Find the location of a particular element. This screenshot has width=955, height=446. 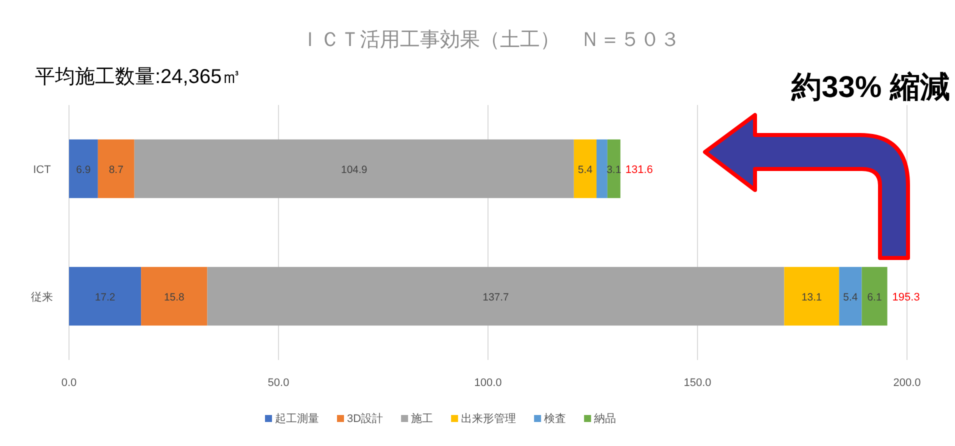

total-label: 131.6 is located at coordinates (639, 170).